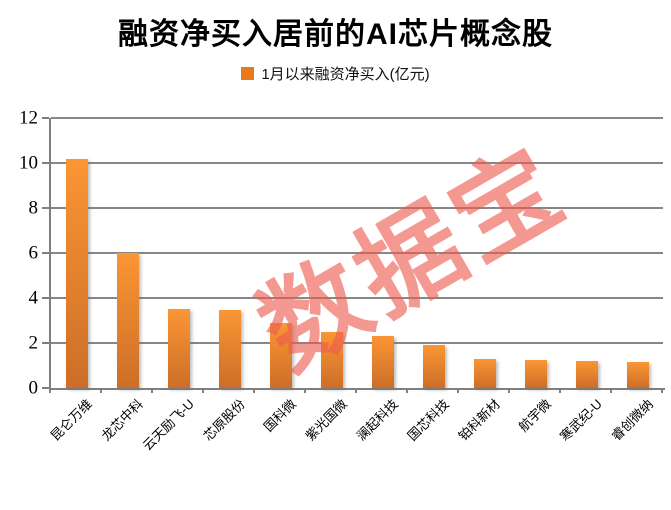 This screenshot has width=671, height=510. I want to click on y-axis-label-0: 0, so click(33, 388).